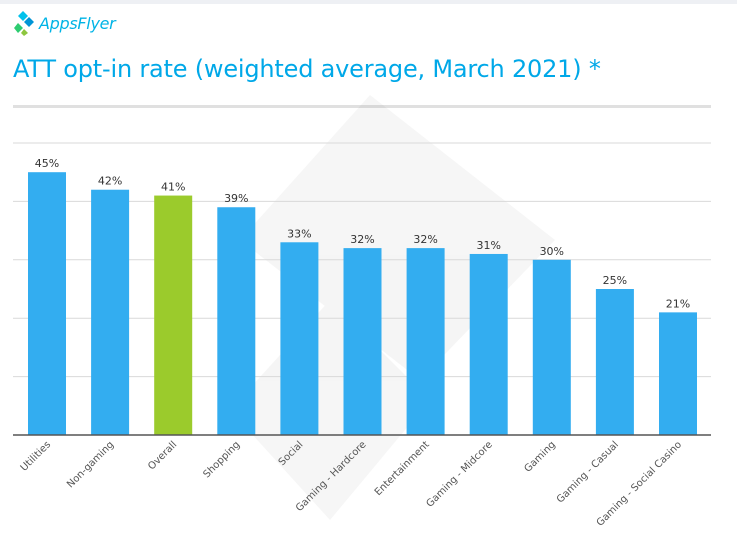 The image size is (737, 558). What do you see at coordinates (110, 181) in the screenshot?
I see `bar-value-label: 42%` at bounding box center [110, 181].